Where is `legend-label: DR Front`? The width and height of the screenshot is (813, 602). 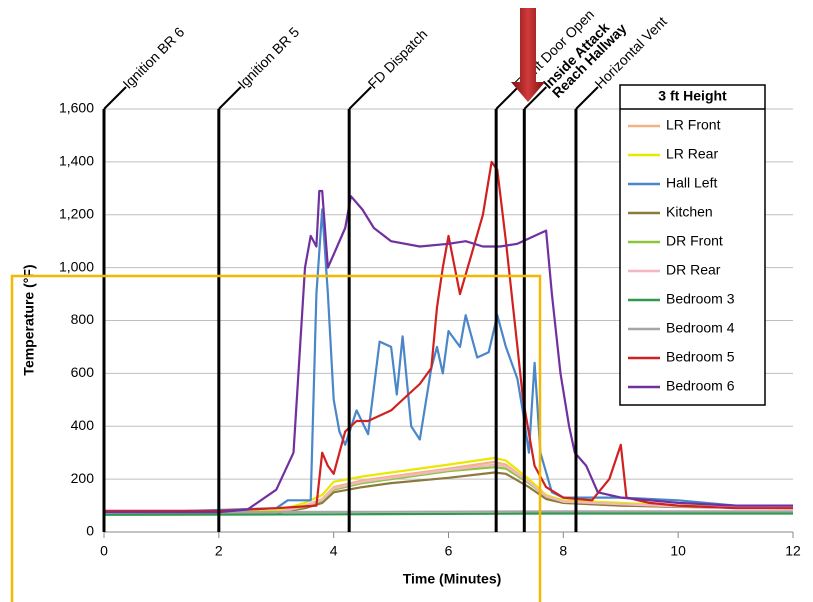 legend-label: DR Front is located at coordinates (694, 241).